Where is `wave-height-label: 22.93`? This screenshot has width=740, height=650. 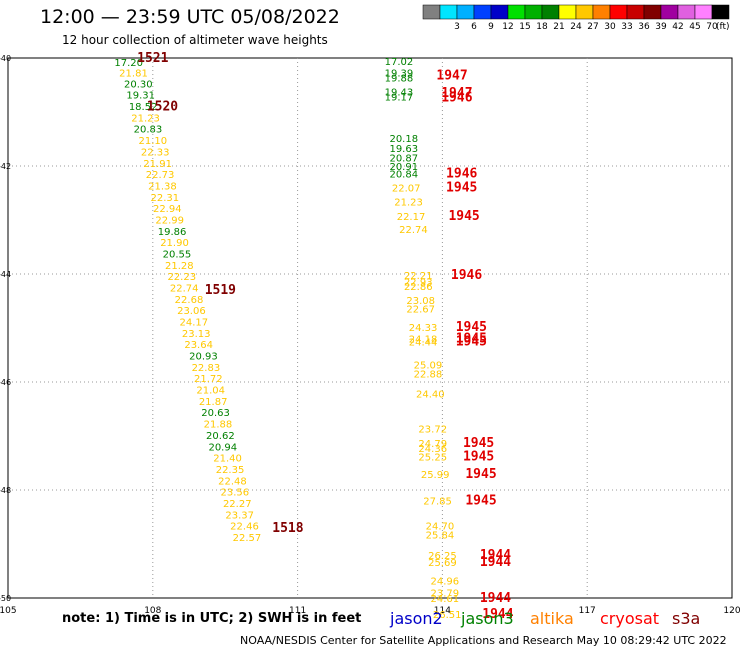
wave-height-label: 22.93 is located at coordinates (418, 283).